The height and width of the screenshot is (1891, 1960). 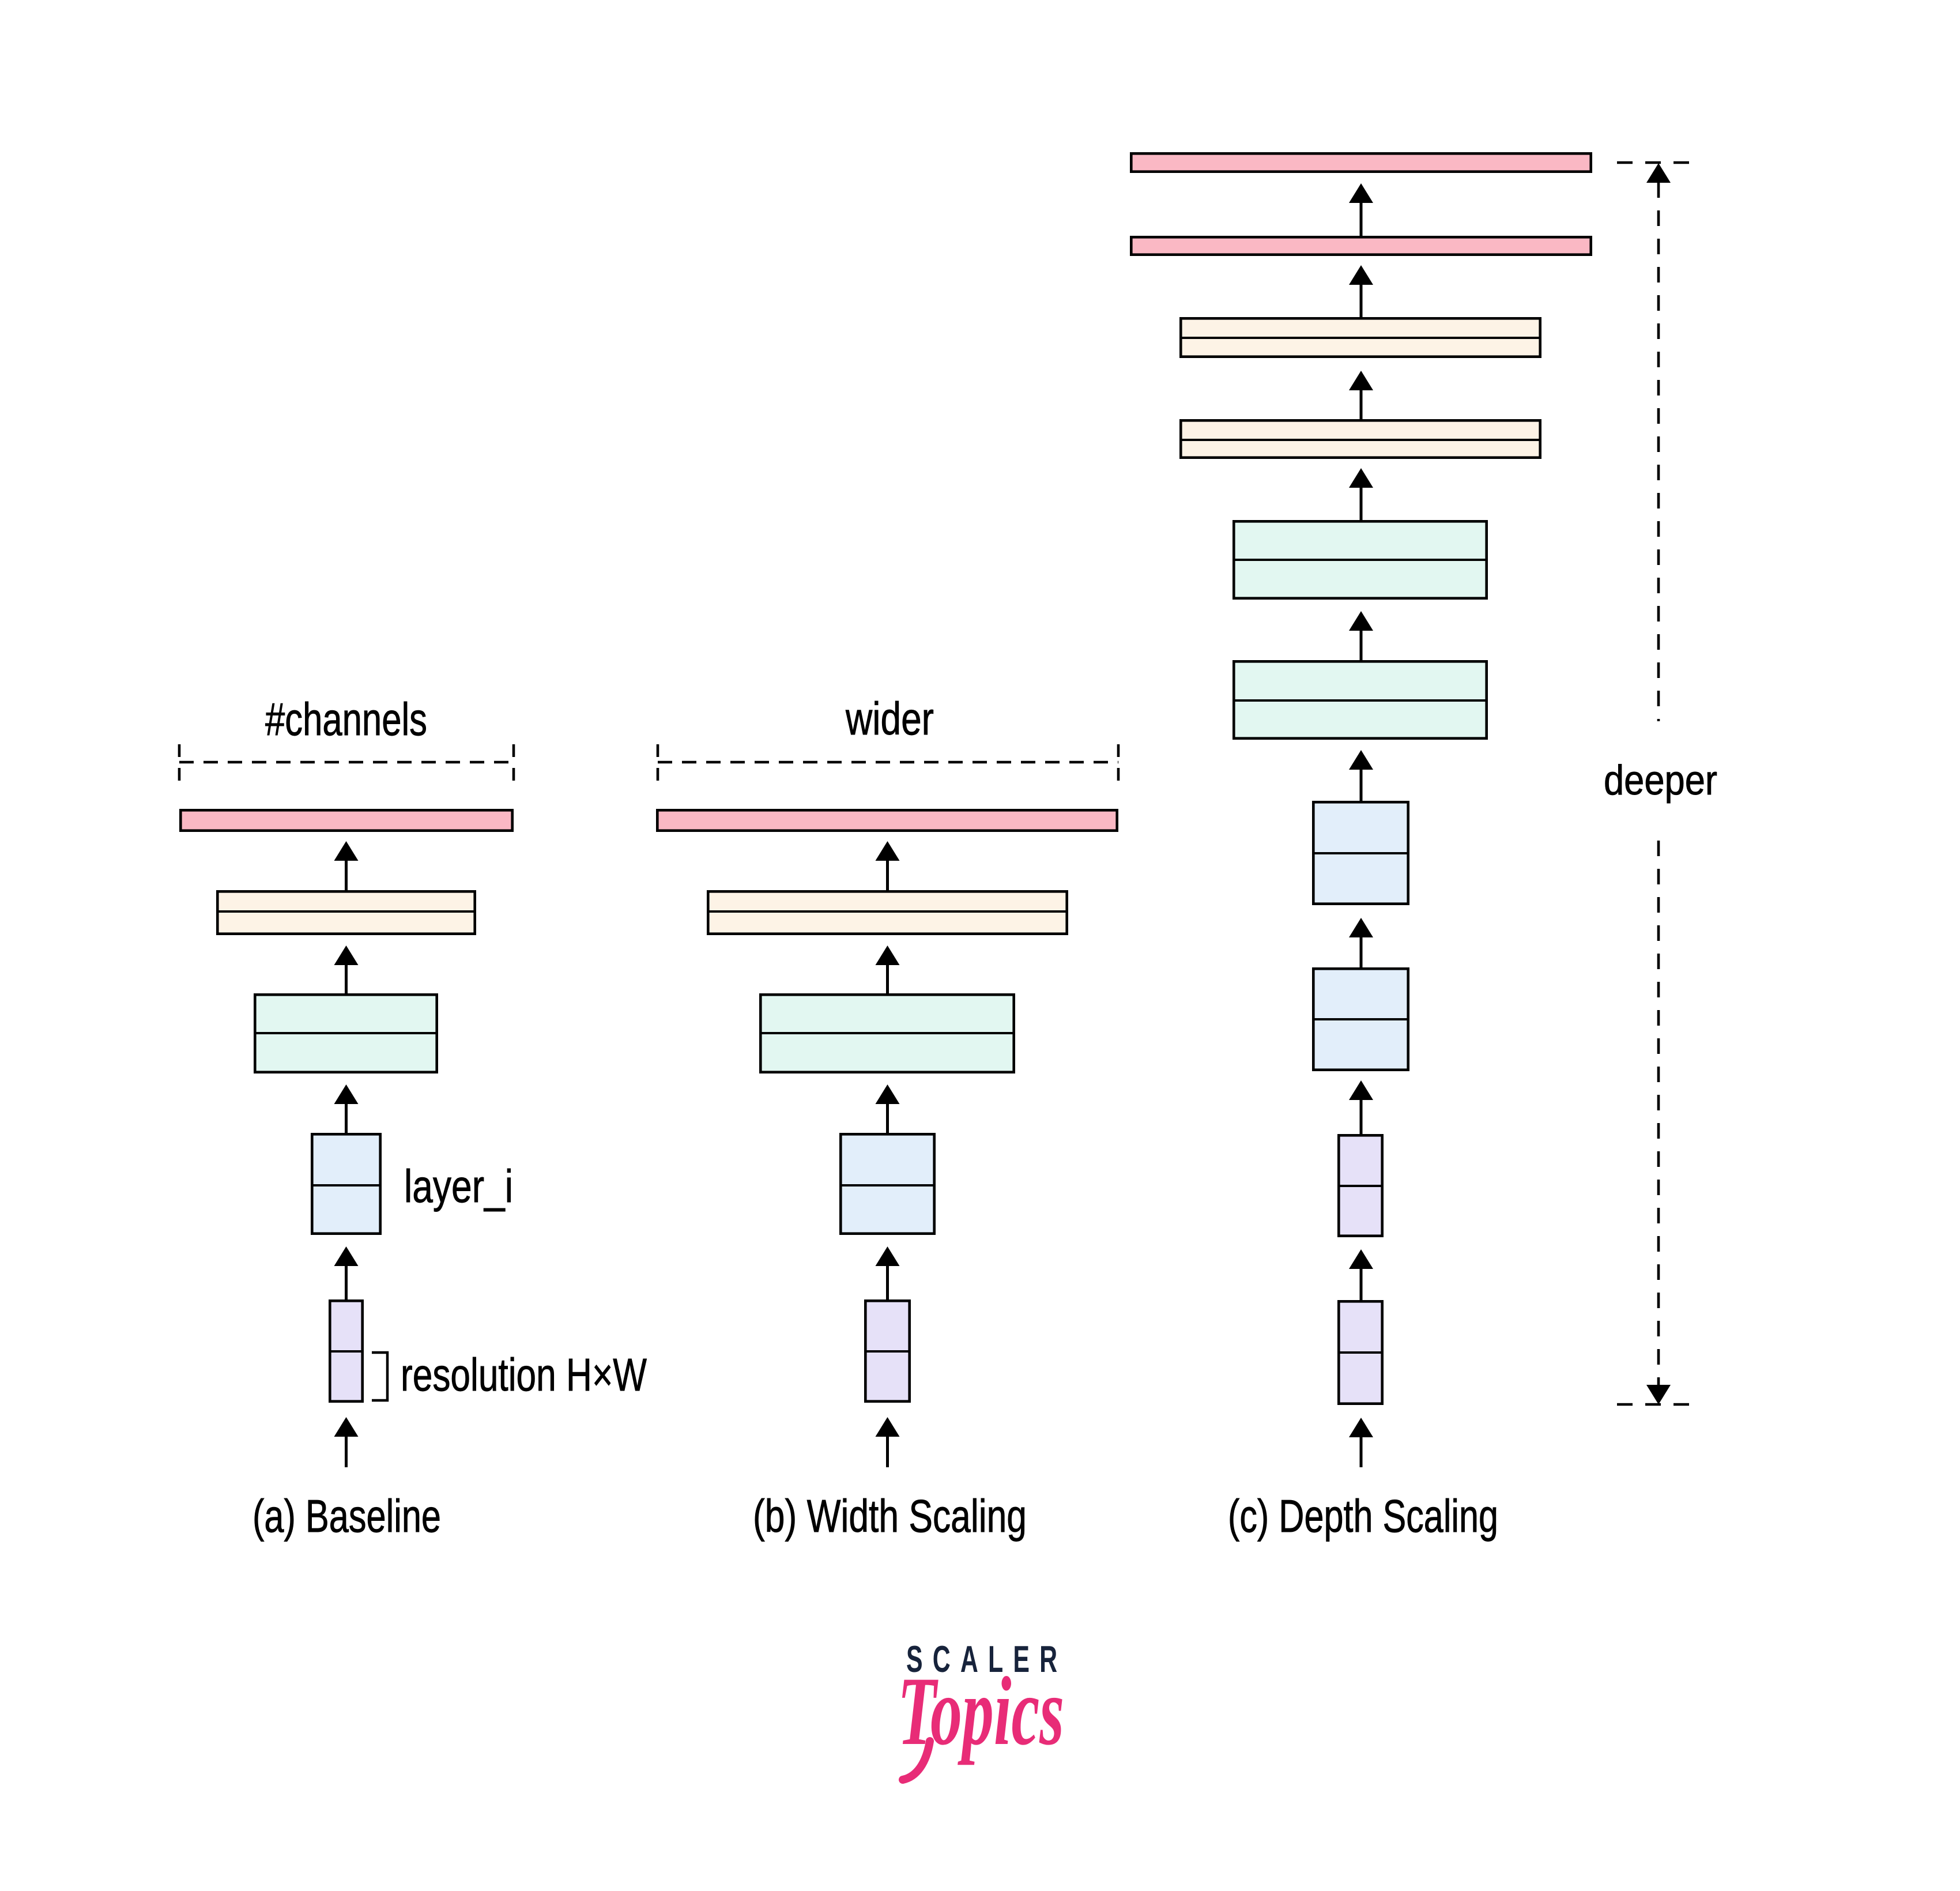 I want to click on svg-text: SCALER, so click(x=986, y=1659).